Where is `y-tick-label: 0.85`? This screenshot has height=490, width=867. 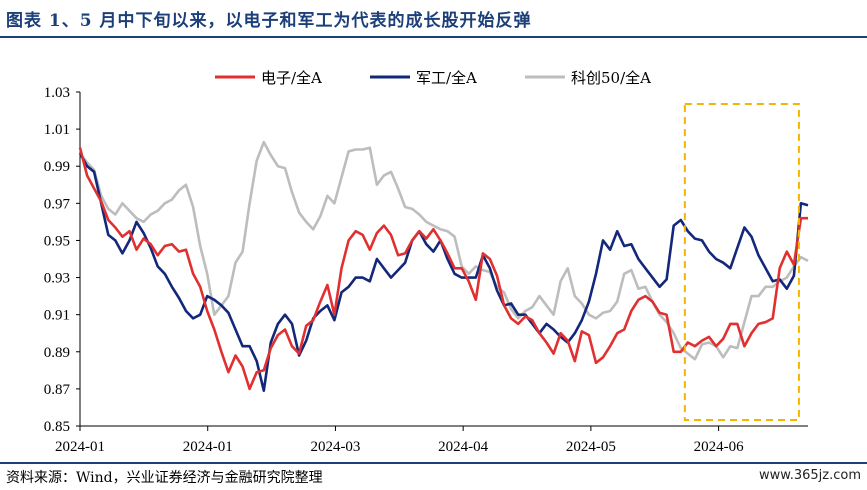 y-tick-label: 0.85 is located at coordinates (57, 427).